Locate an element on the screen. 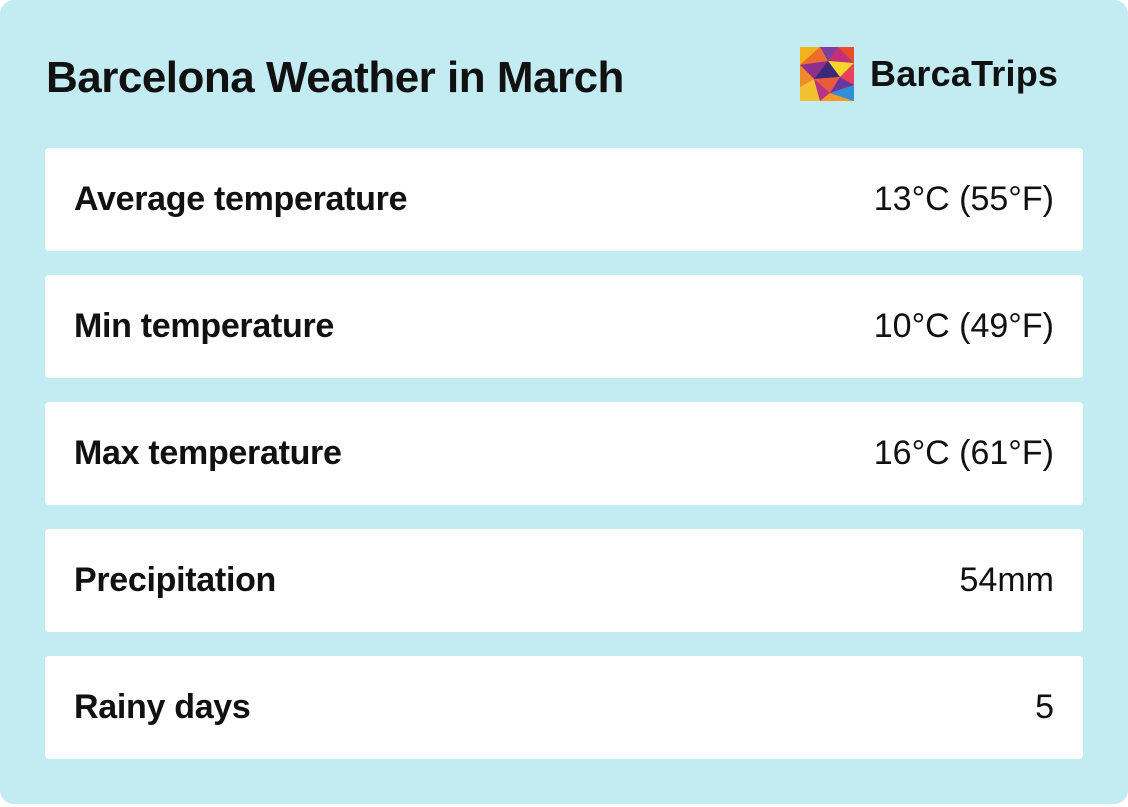 This screenshot has width=1128, height=807. stat-row-max-temperature: Max temperature 16°C (61°F) is located at coordinates (564, 453).